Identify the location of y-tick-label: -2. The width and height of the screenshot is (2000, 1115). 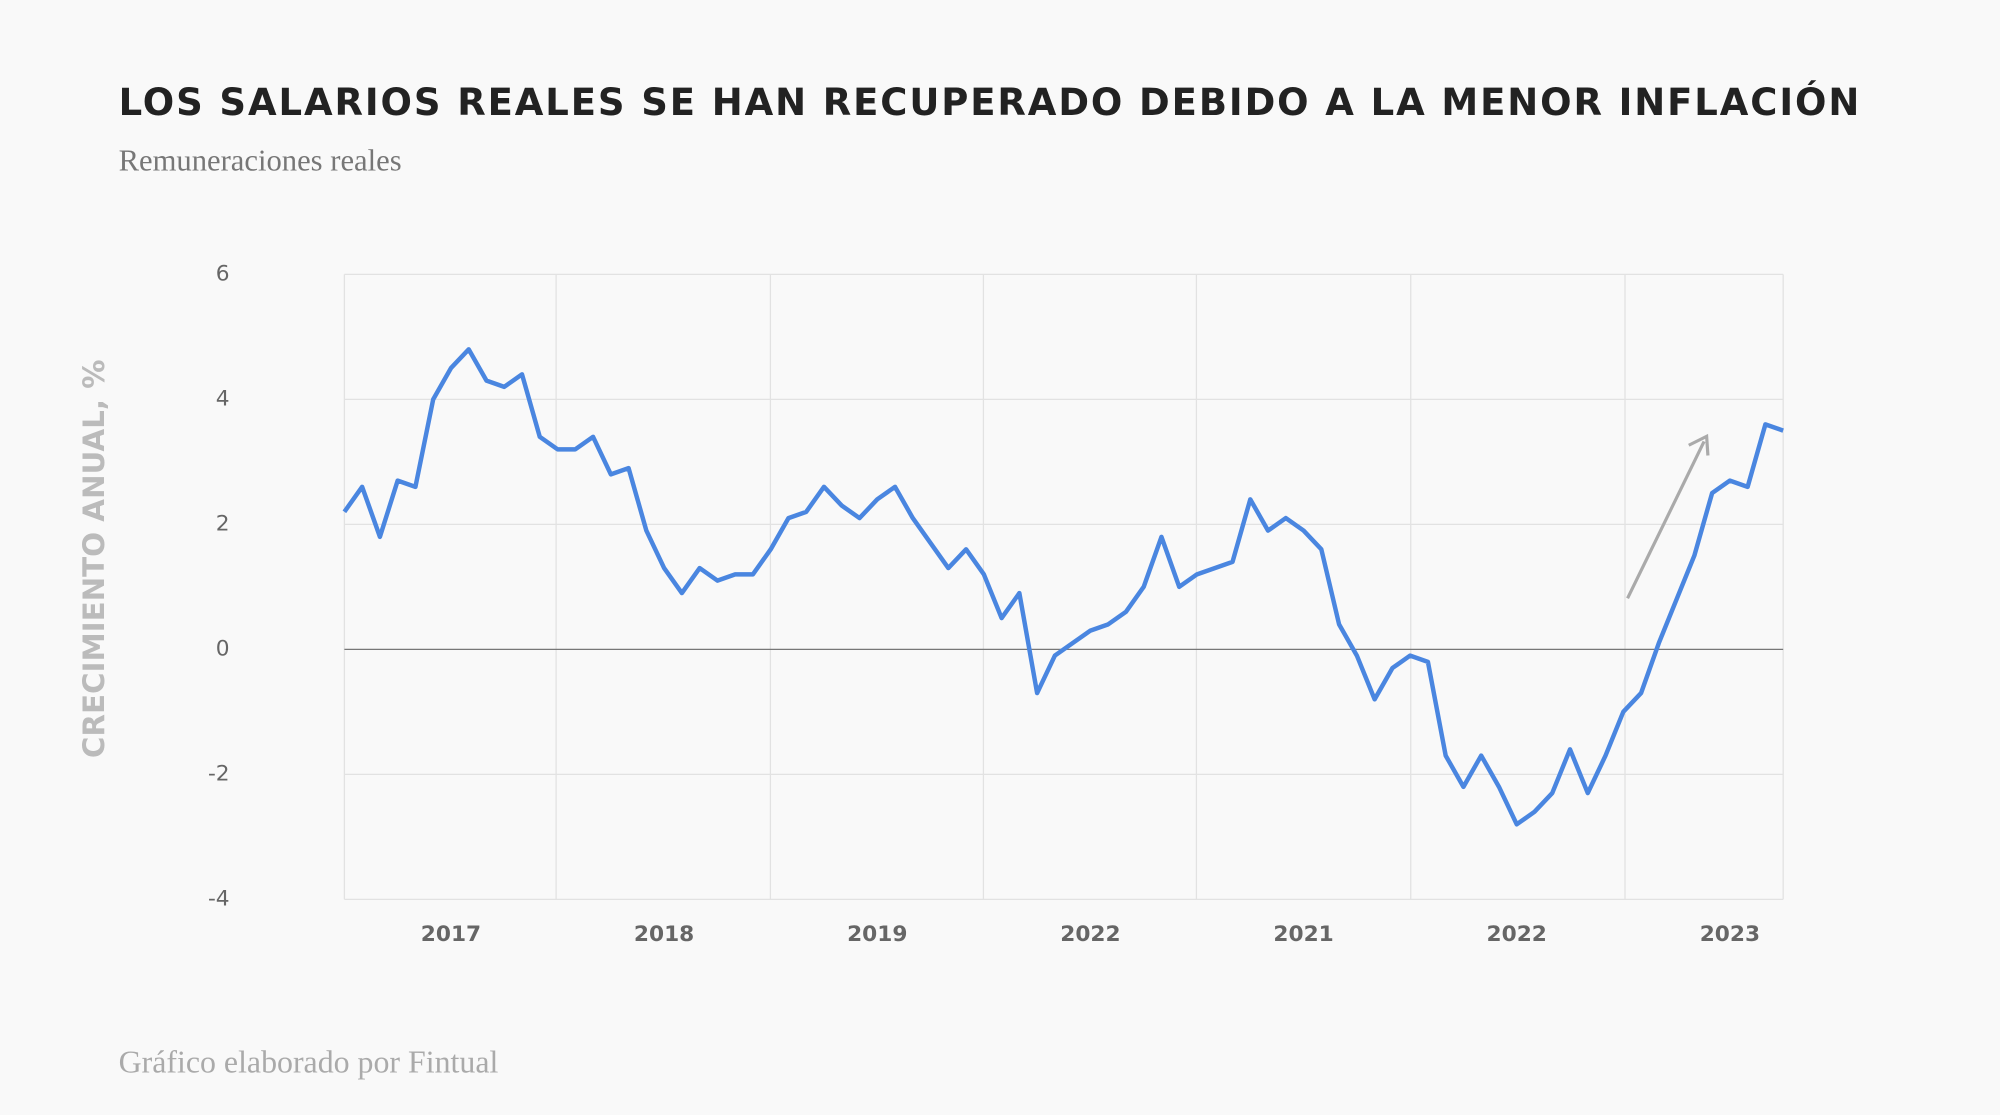
(219, 773).